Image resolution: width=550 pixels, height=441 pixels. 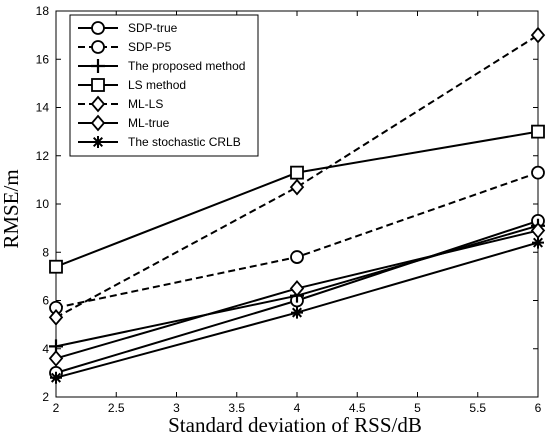 I want to click on legend-label: The stochastic CRLB, so click(x=184, y=142).